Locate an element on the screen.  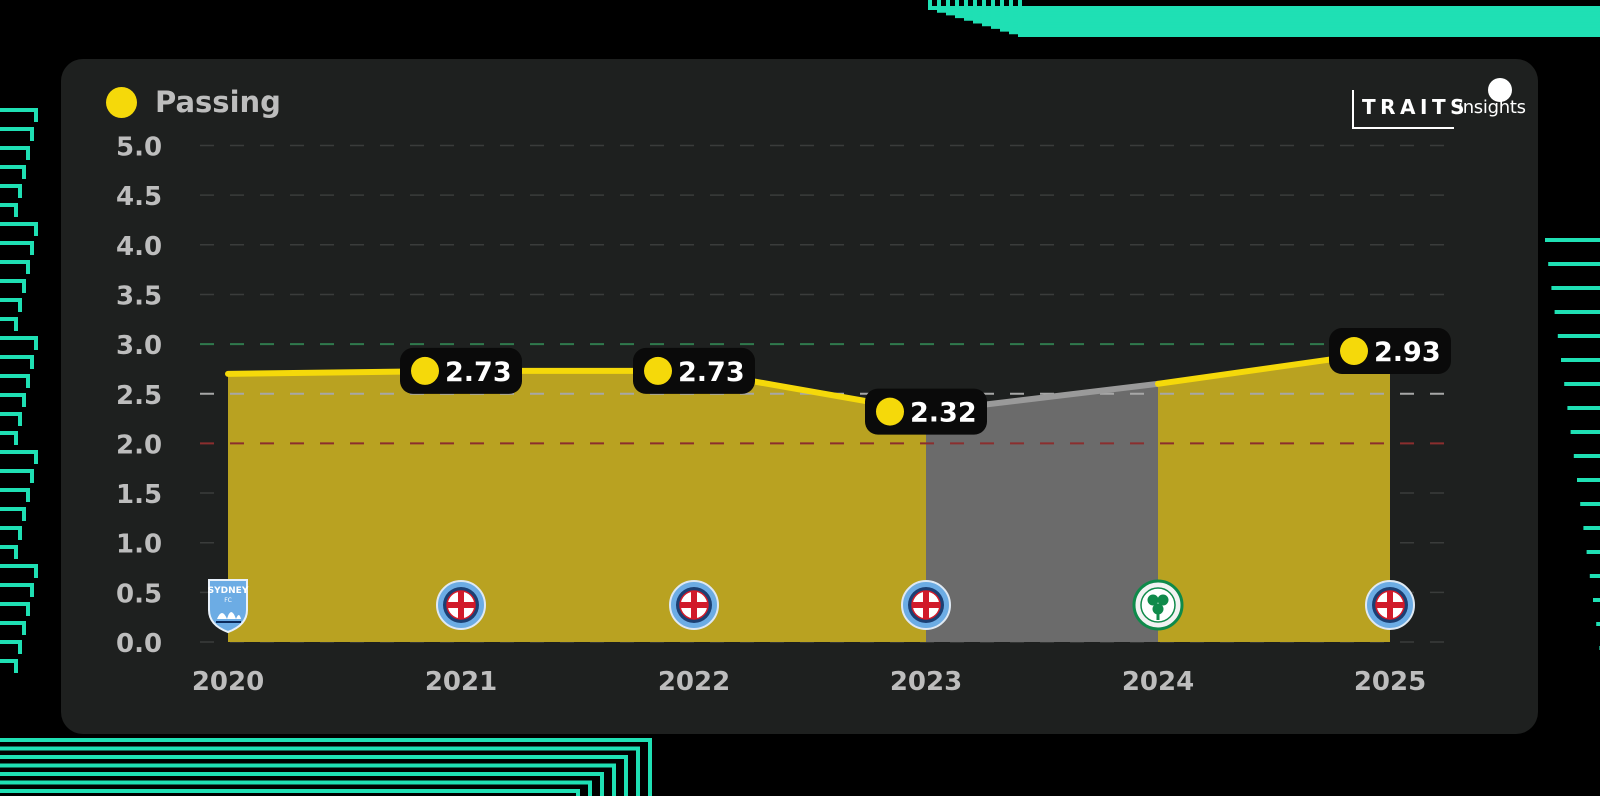
x-tick-label: 2021 is located at coordinates (461, 682).